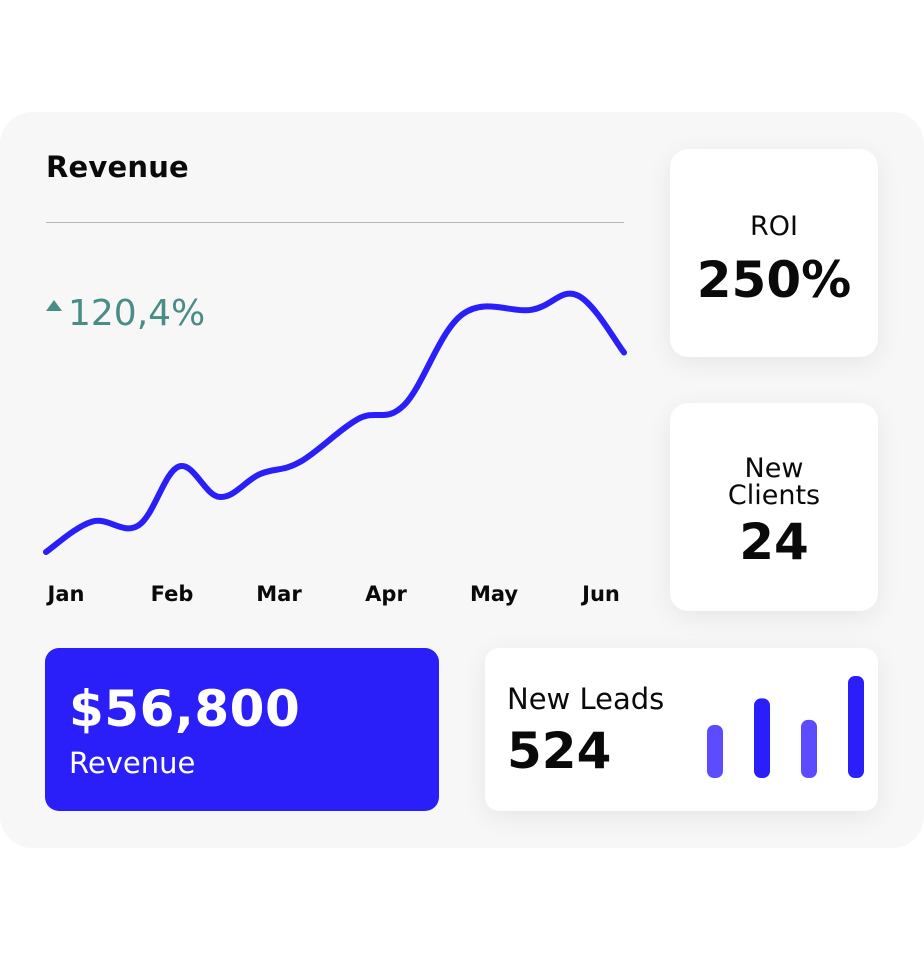 The width and height of the screenshot is (924, 960). I want to click on growth-indicator: 120,4%, so click(125, 314).